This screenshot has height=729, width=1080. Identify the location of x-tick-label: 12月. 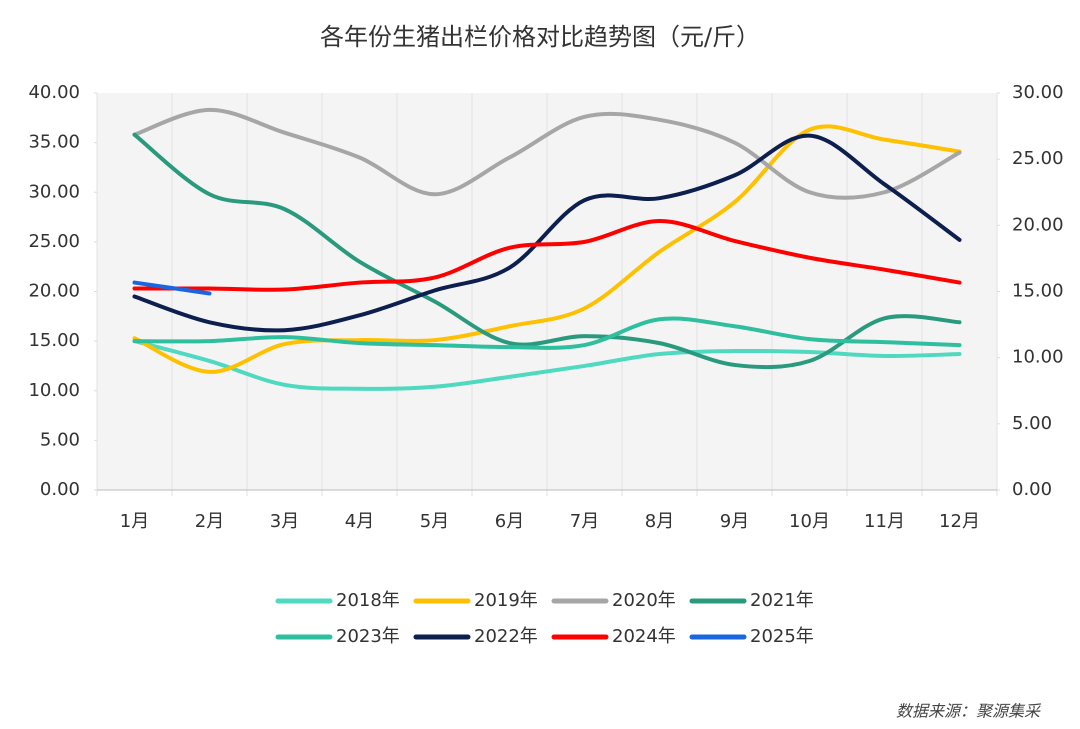
(959, 521).